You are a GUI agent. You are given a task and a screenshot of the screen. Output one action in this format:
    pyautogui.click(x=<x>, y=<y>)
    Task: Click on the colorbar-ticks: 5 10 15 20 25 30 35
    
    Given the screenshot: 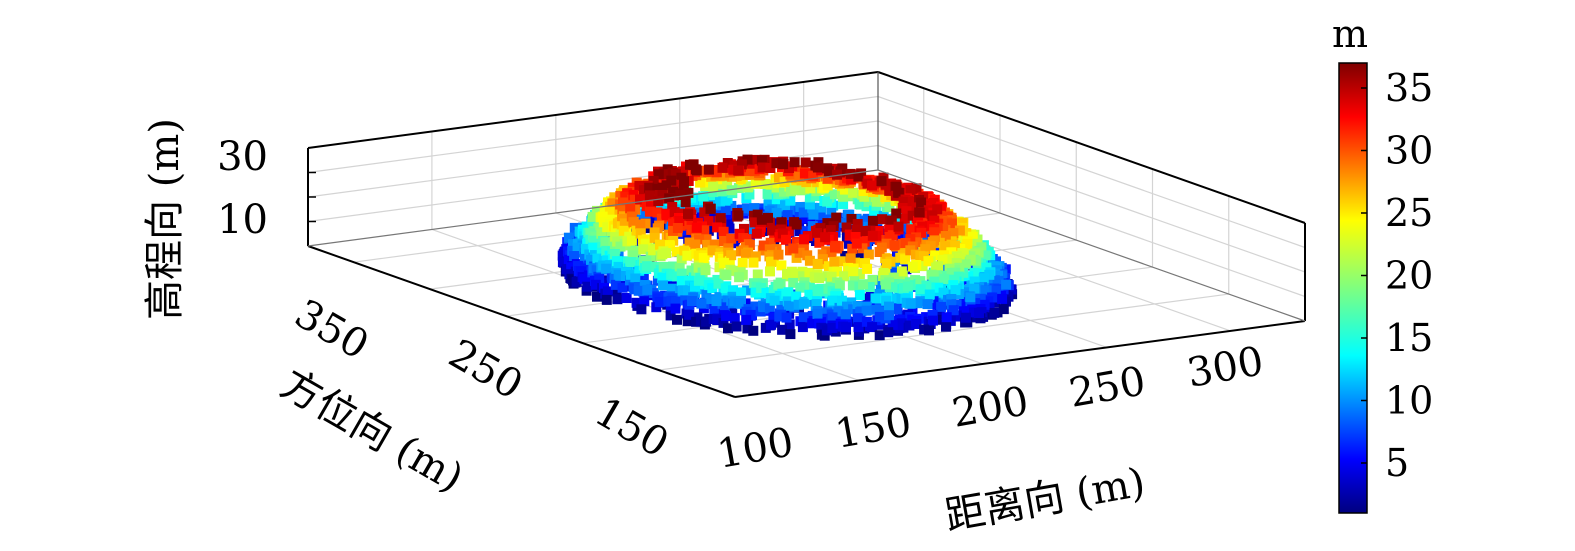 What is the action you would take?
    pyautogui.click(x=1397, y=275)
    